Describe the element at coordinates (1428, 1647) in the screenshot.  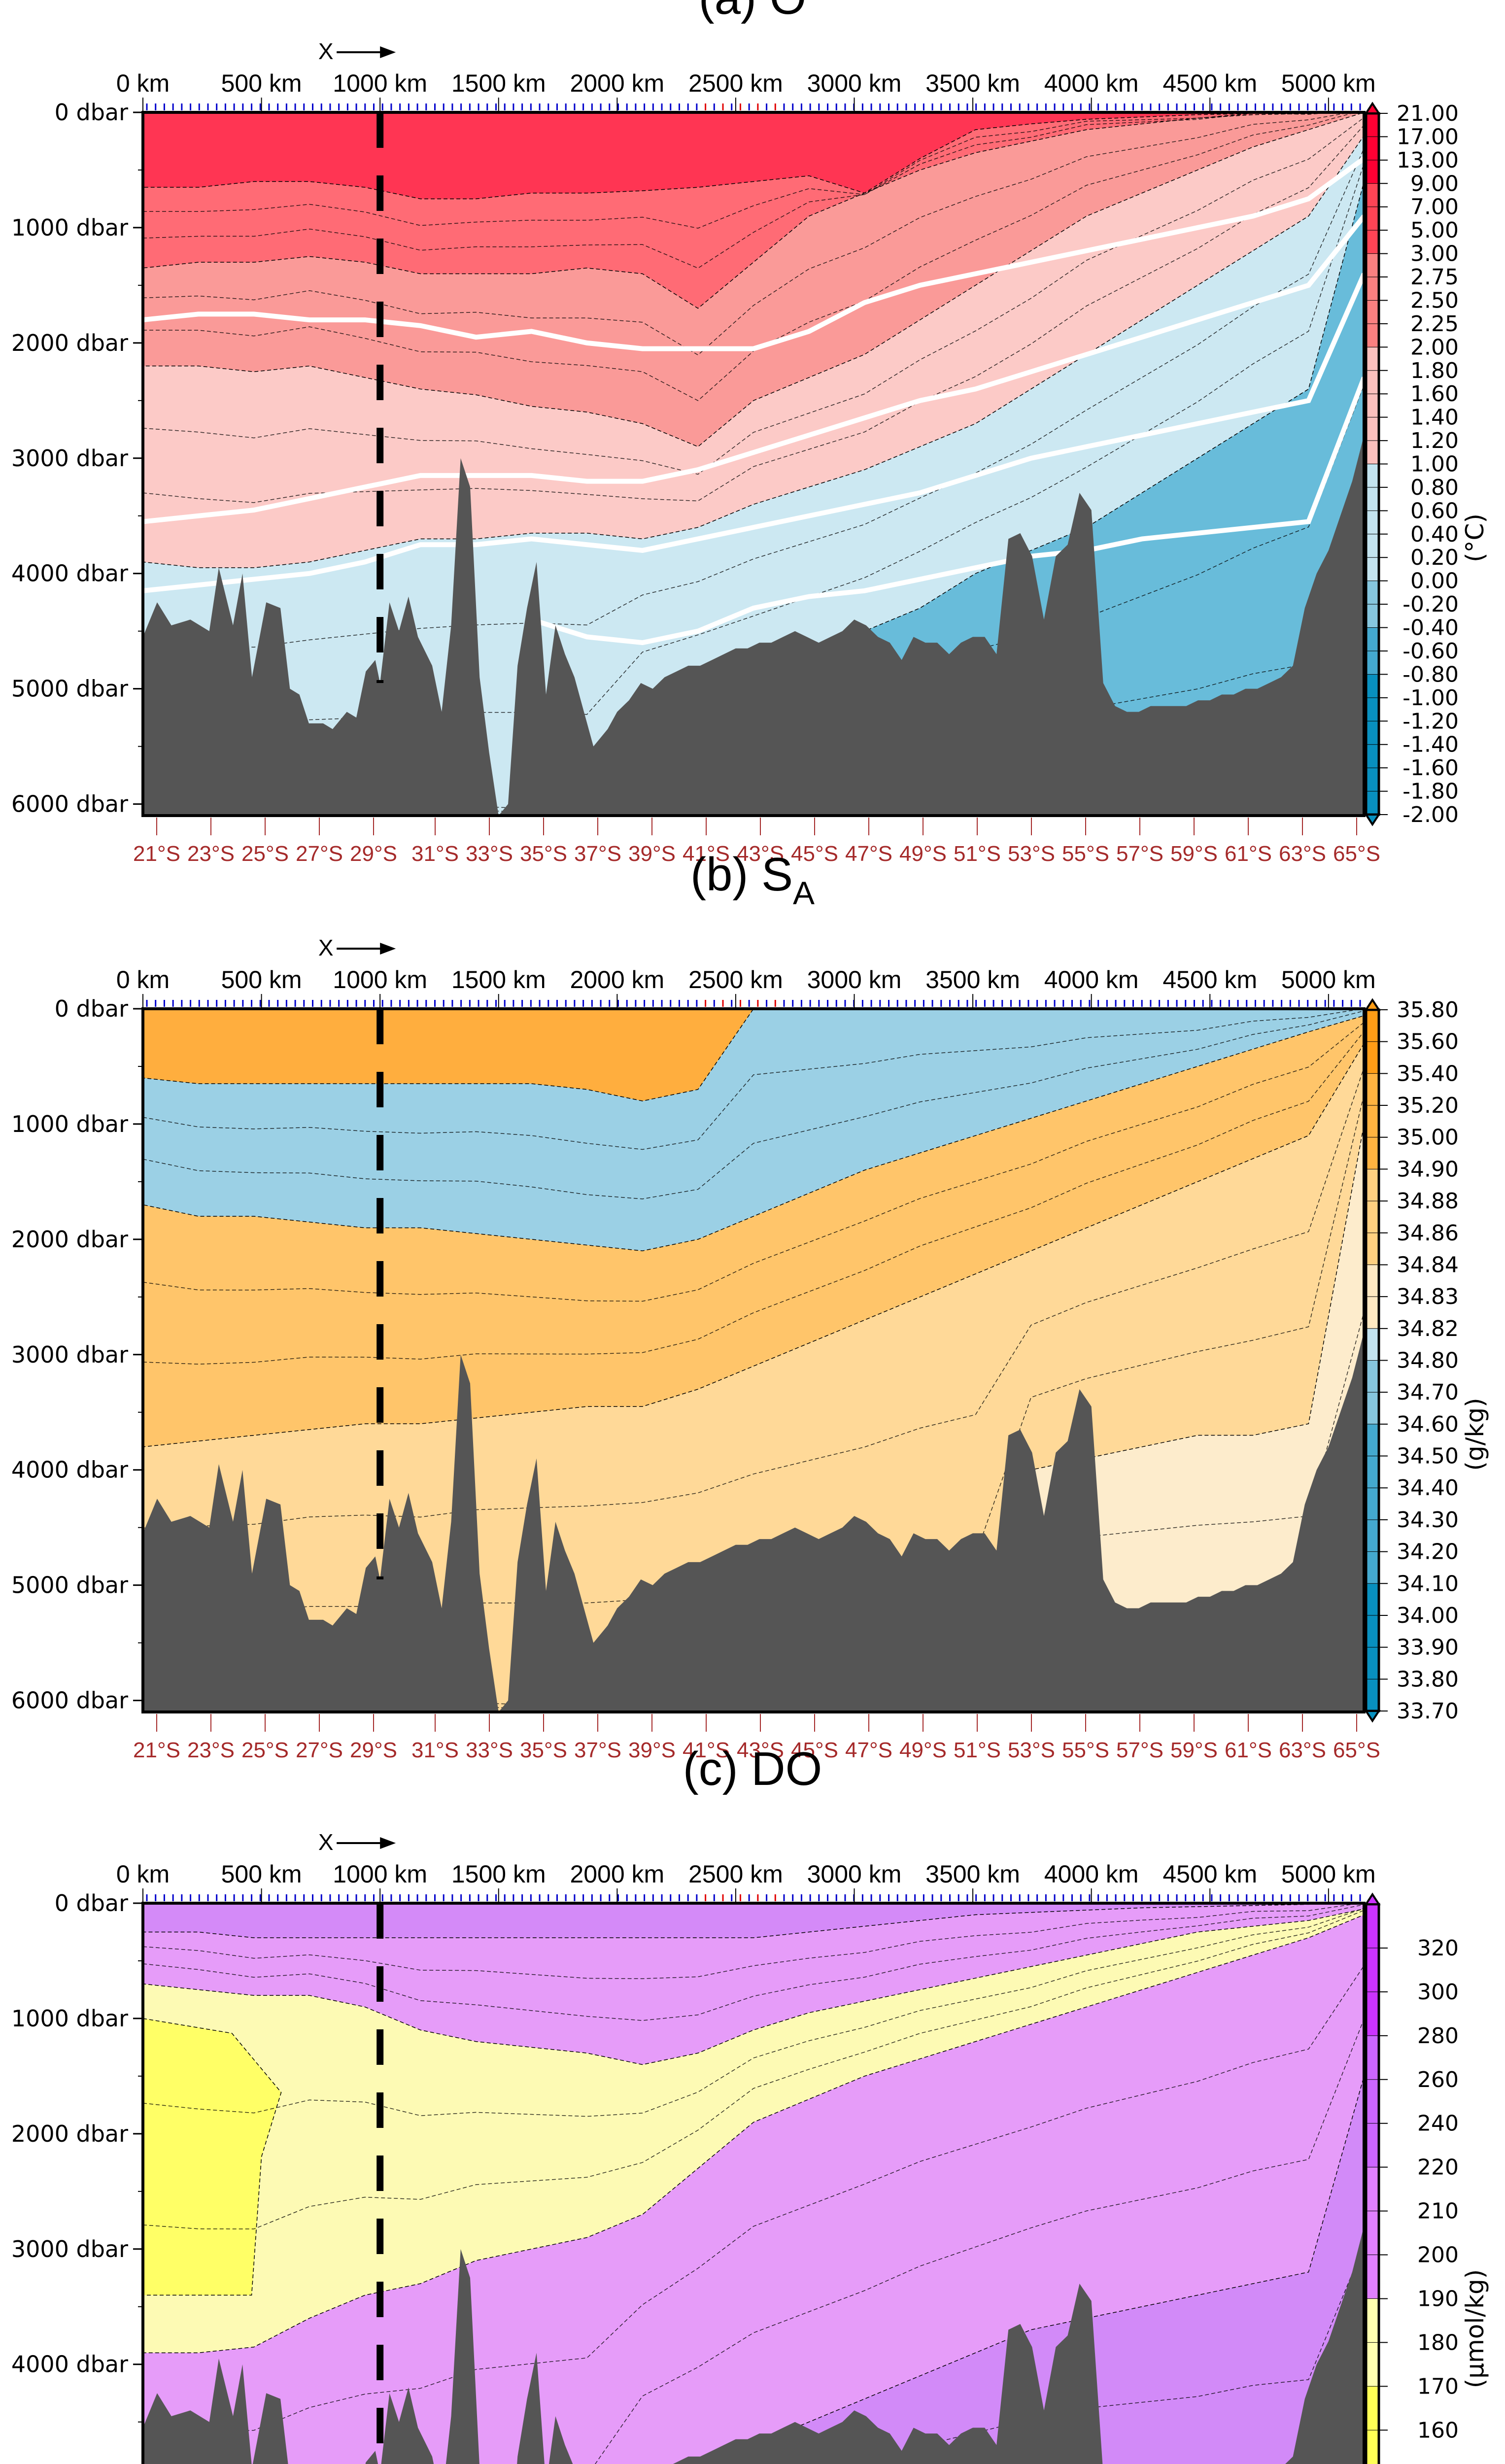
I see `colorbar-tick-label: 33.90` at that location.